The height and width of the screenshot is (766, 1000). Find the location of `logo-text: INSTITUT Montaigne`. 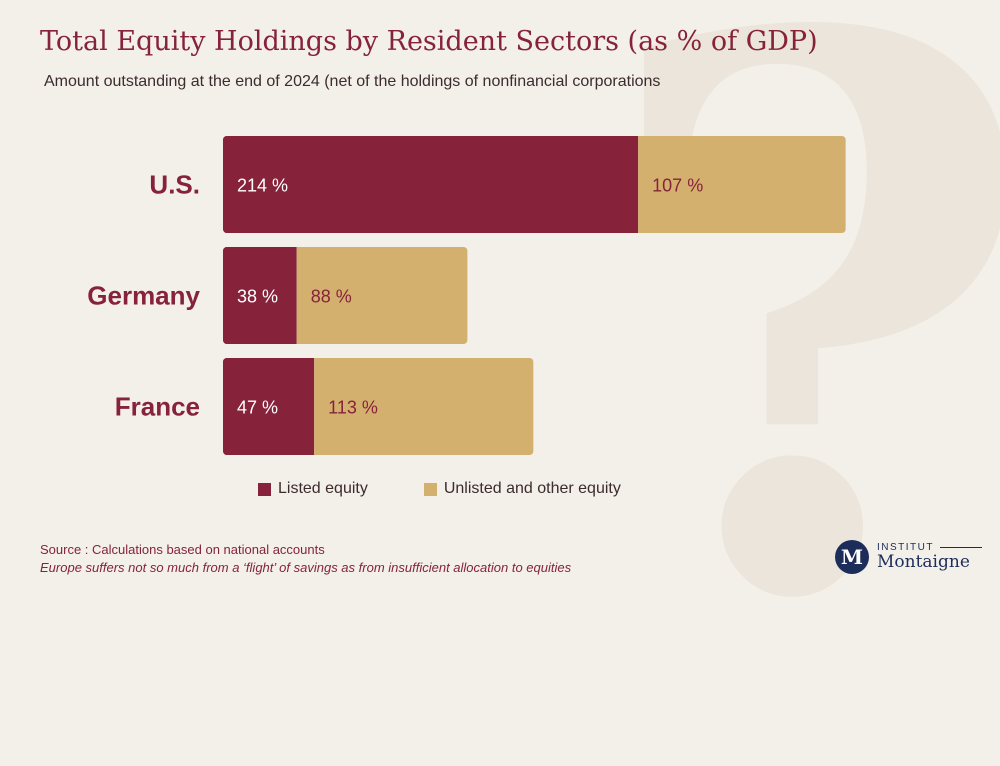

logo-text: INSTITUT Montaigne is located at coordinates (929, 557).